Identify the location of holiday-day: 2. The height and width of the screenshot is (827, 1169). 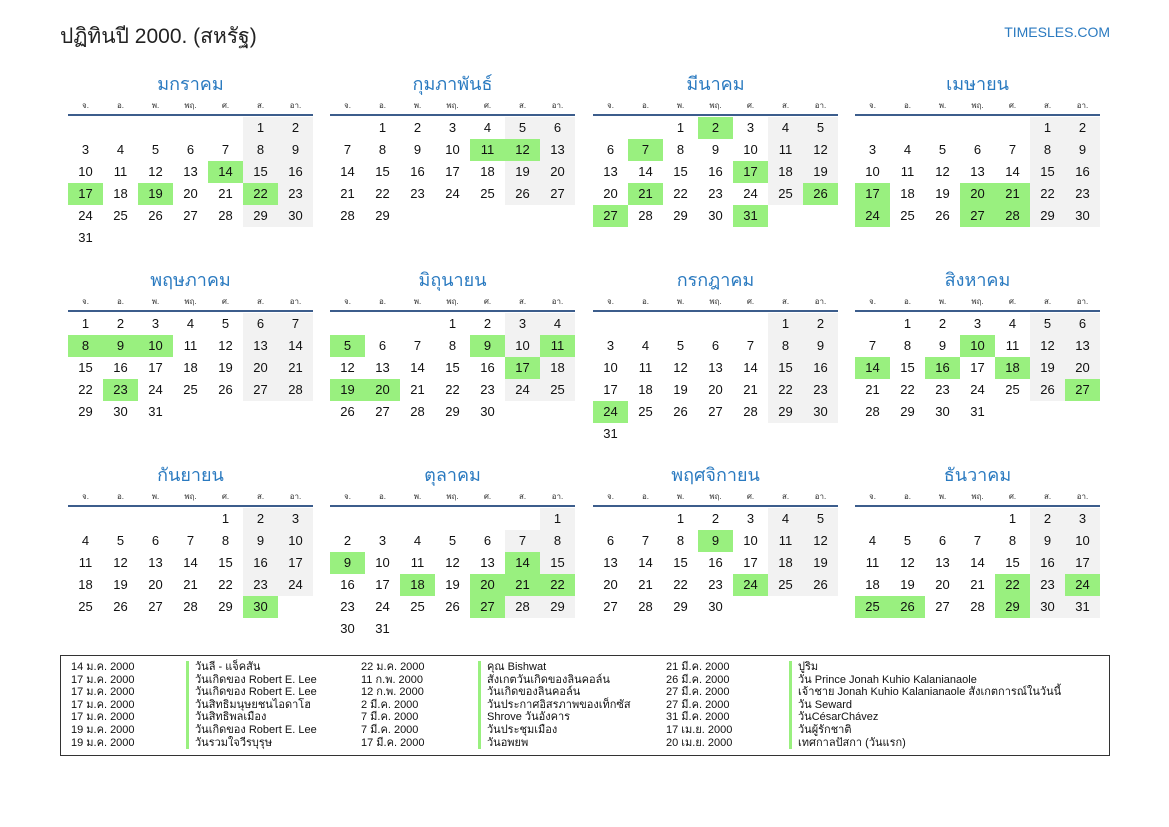
(715, 128).